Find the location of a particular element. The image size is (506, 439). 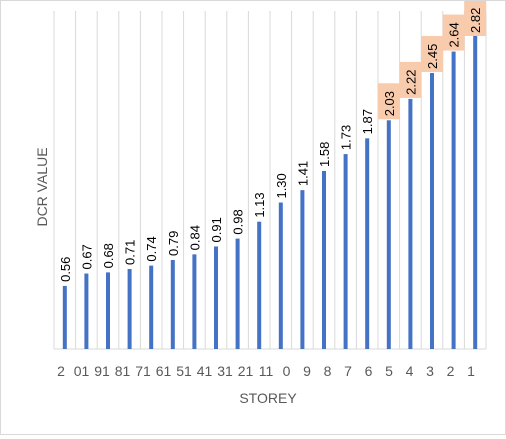

data-label: 1.13 is located at coordinates (259, 204).